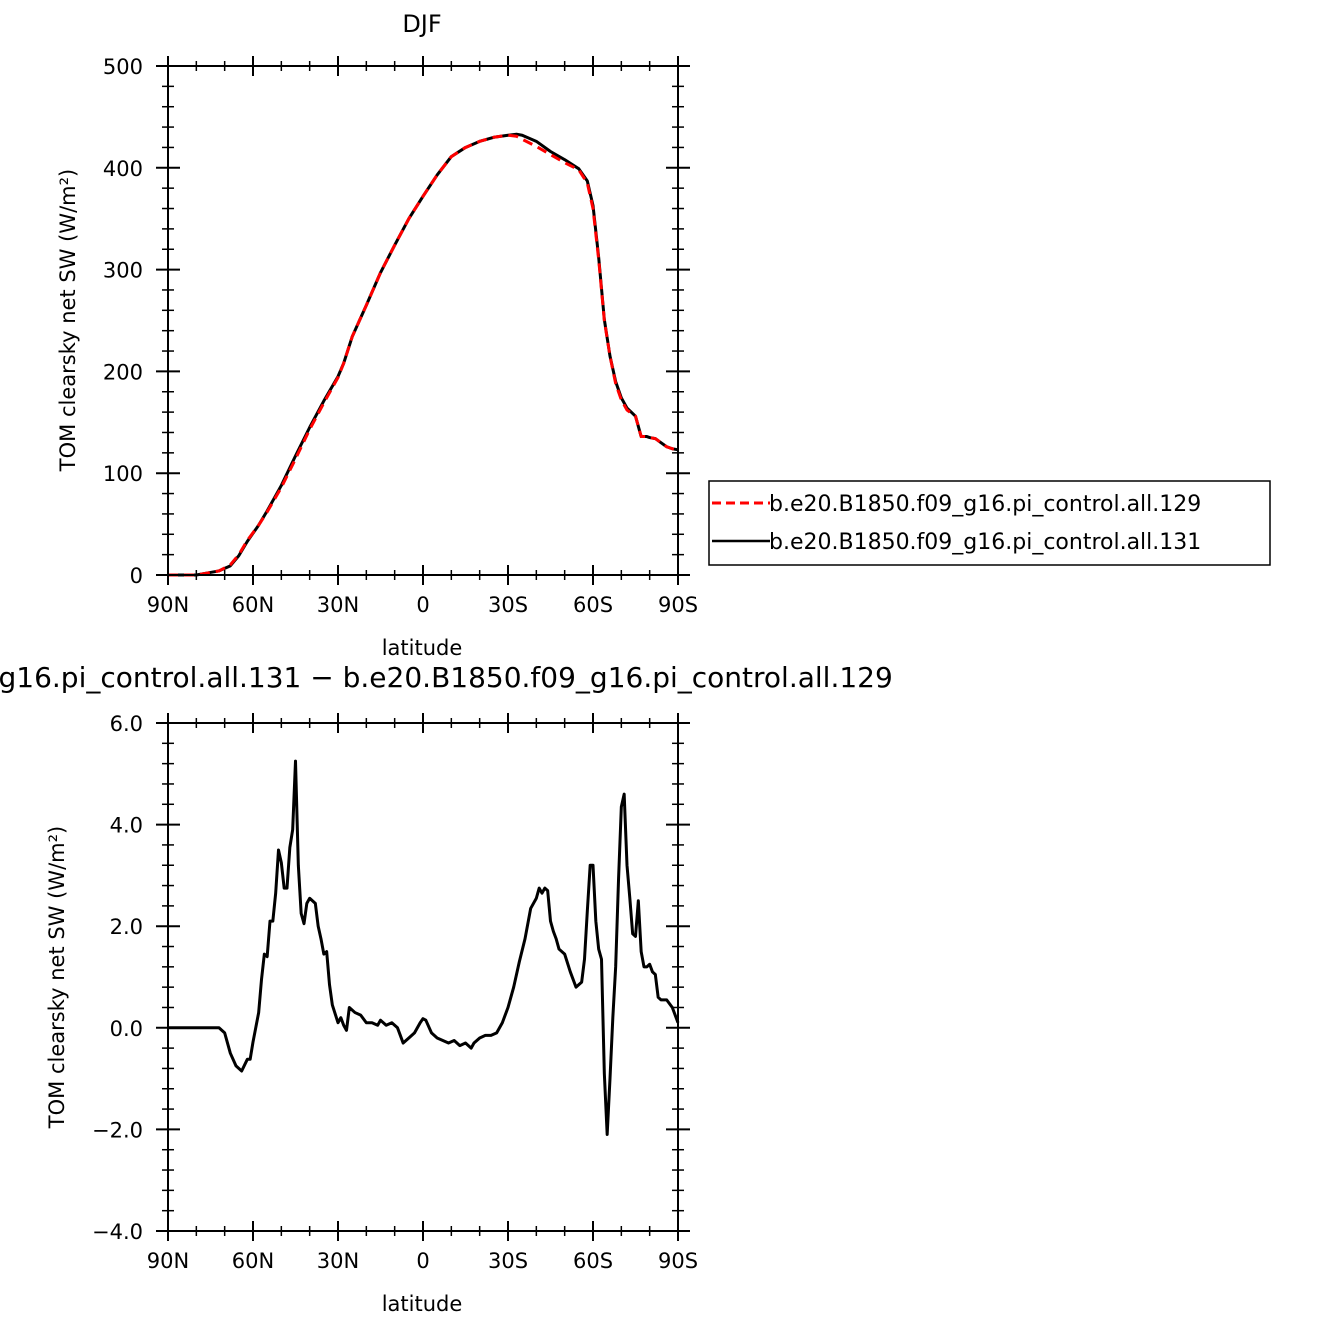  I want to click on legend-box, so click(989, 523).